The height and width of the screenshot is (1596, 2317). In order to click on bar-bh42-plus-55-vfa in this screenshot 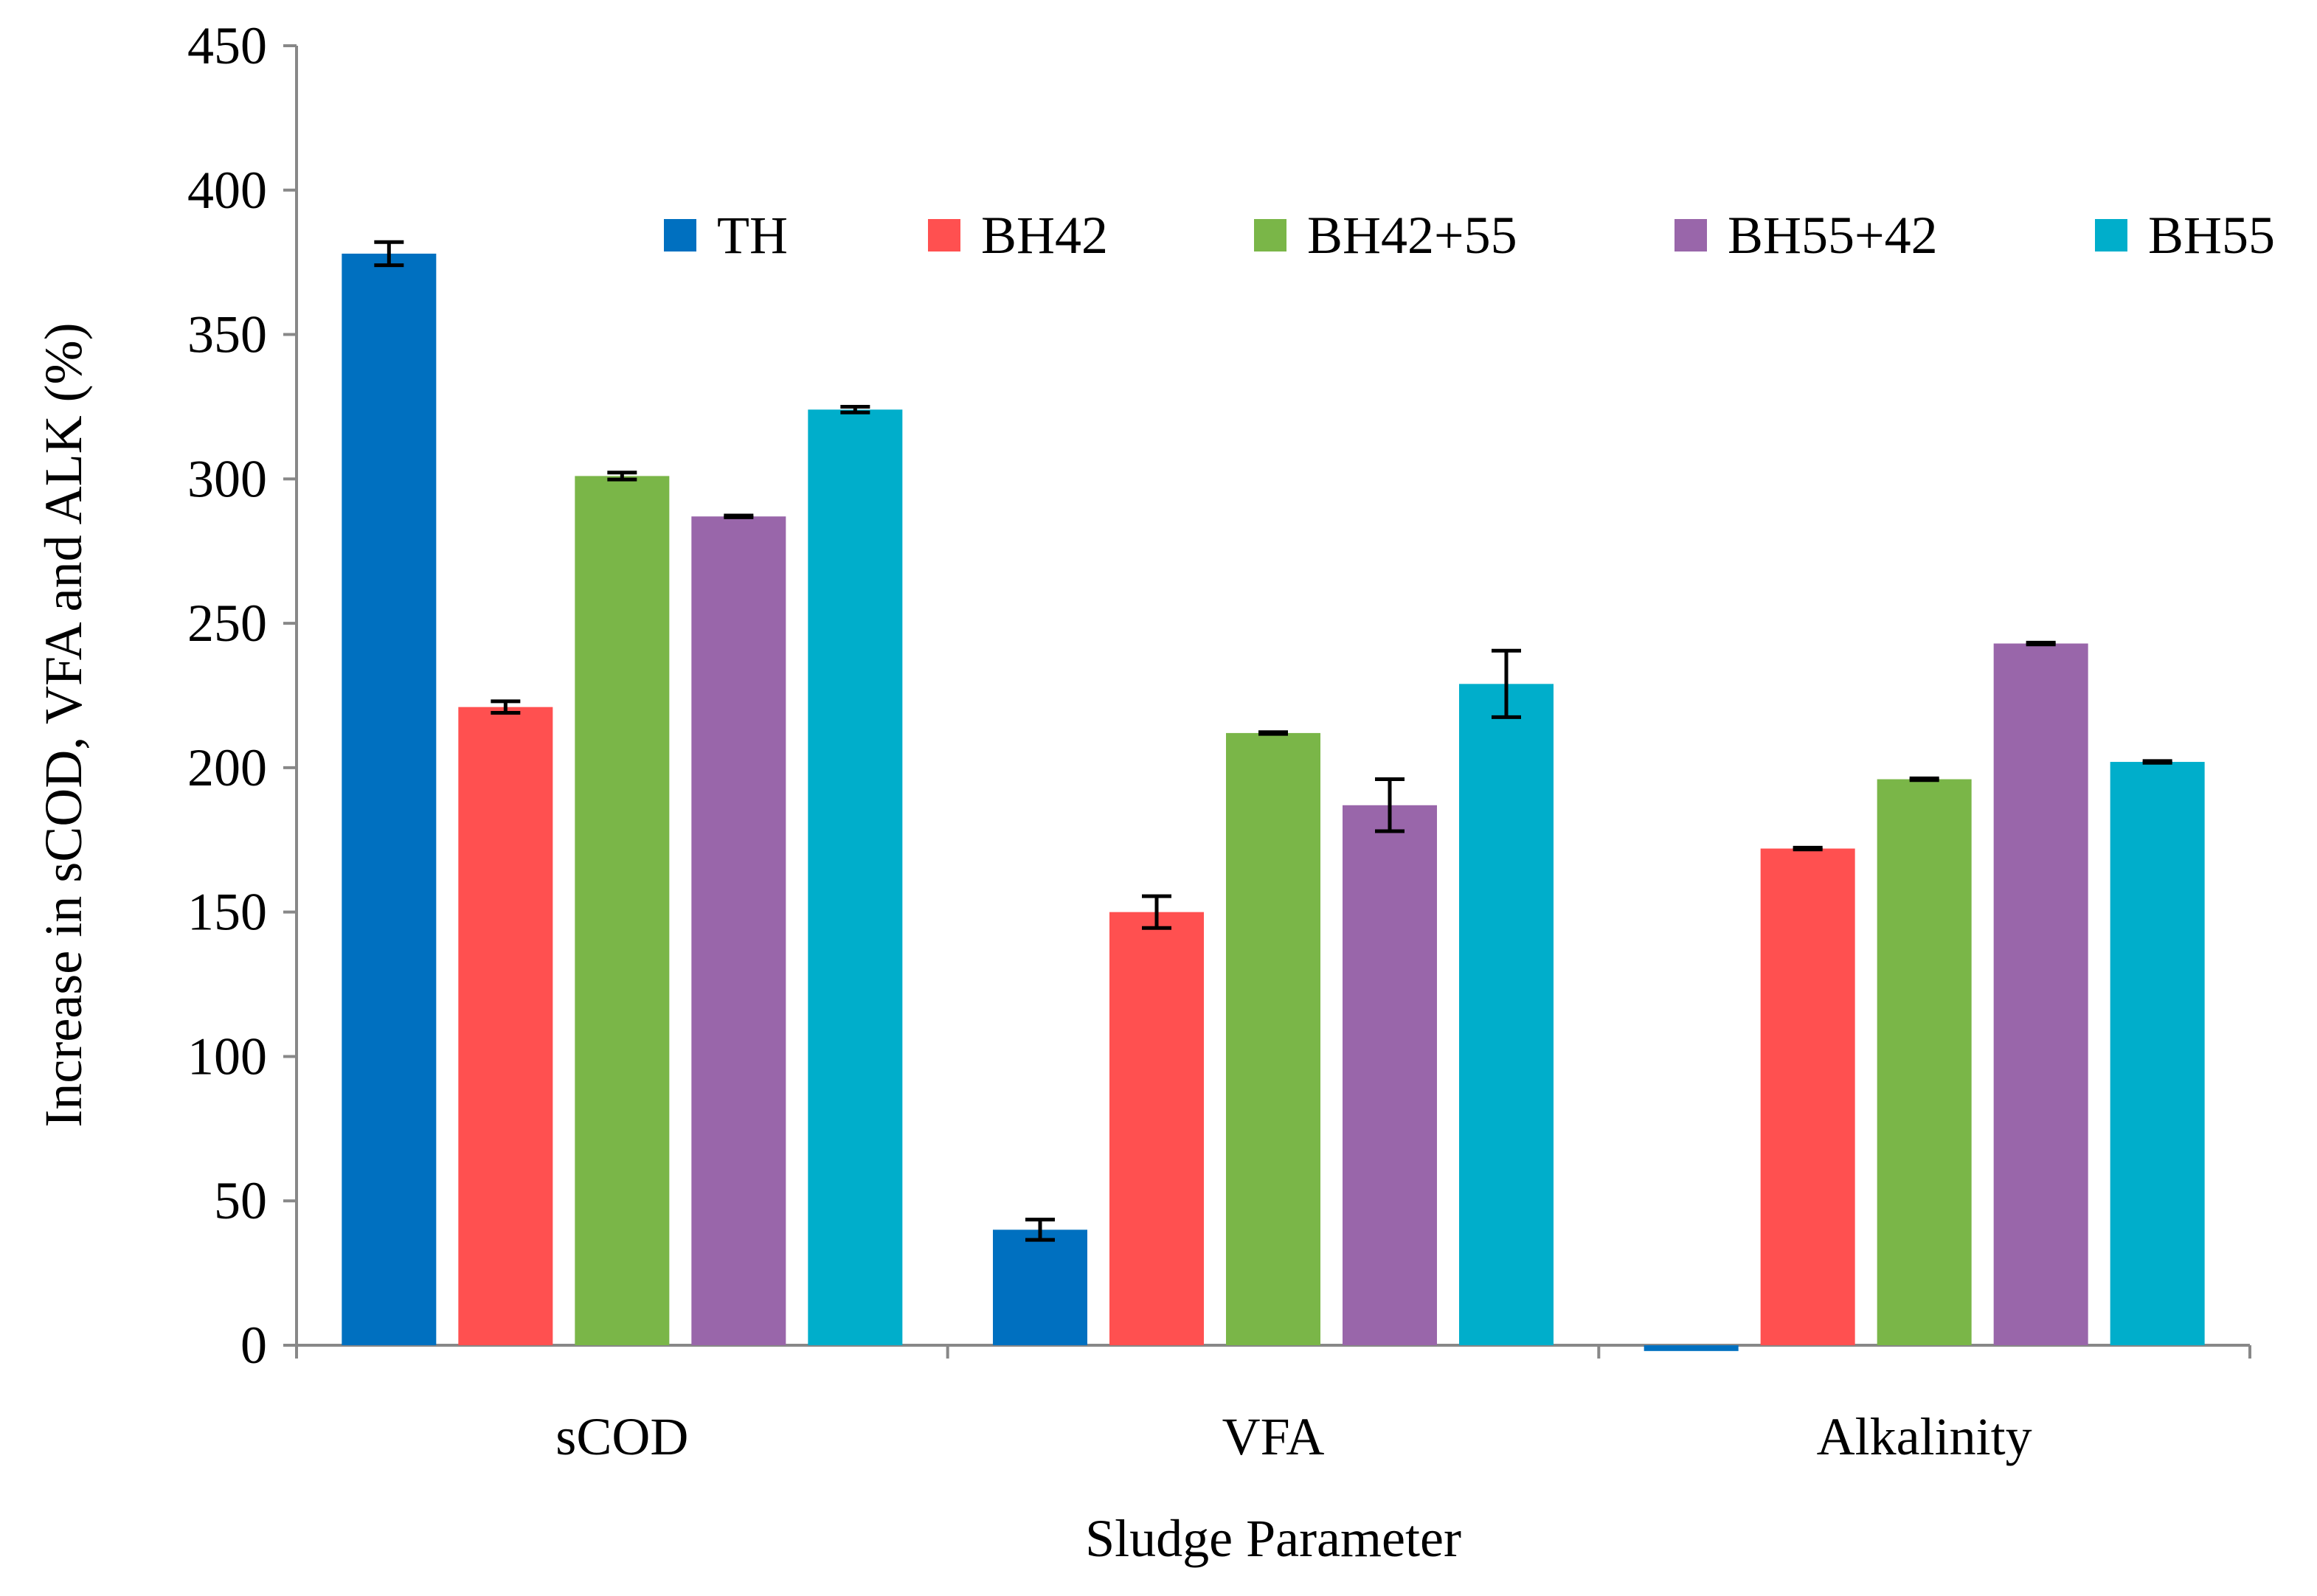, I will do `click(1273, 1038)`.